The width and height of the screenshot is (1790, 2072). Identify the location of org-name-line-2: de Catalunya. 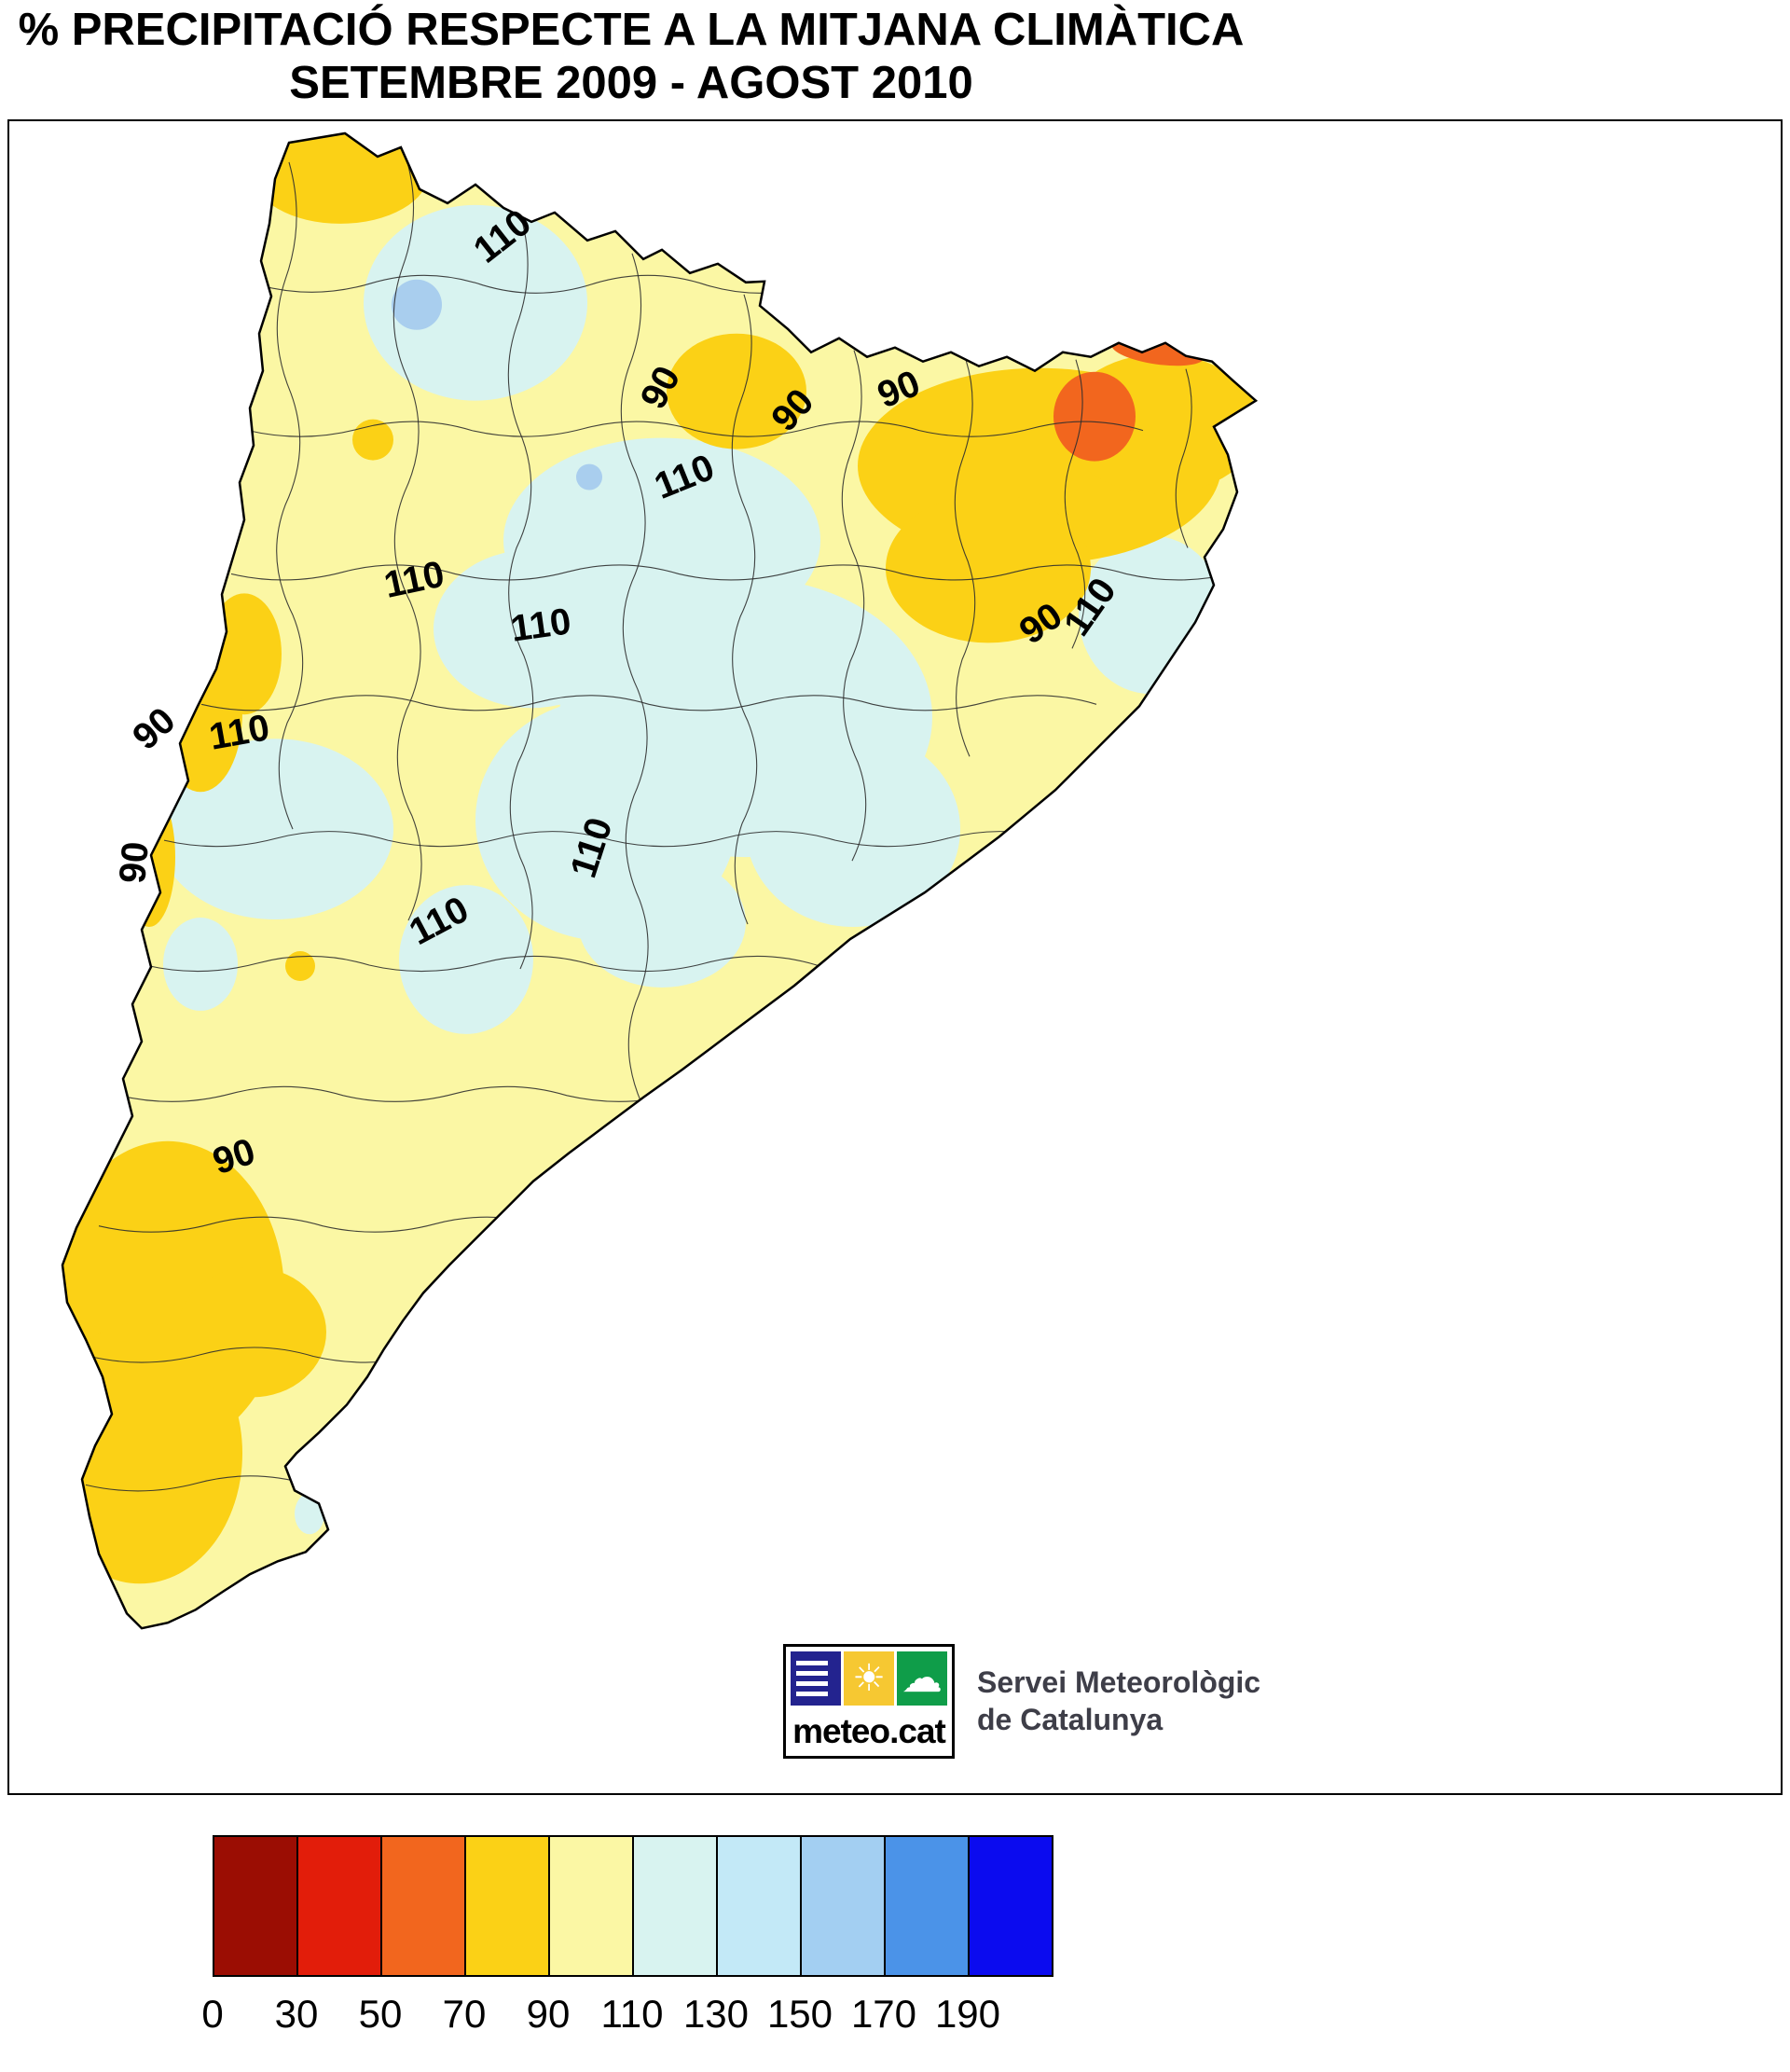
(1070, 1719).